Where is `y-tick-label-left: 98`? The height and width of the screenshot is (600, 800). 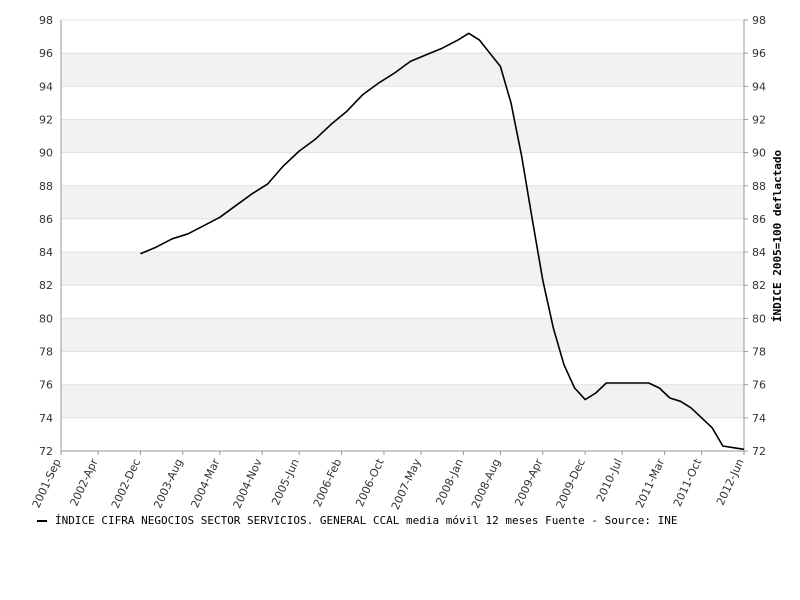 y-tick-label-left: 98 is located at coordinates (46, 20).